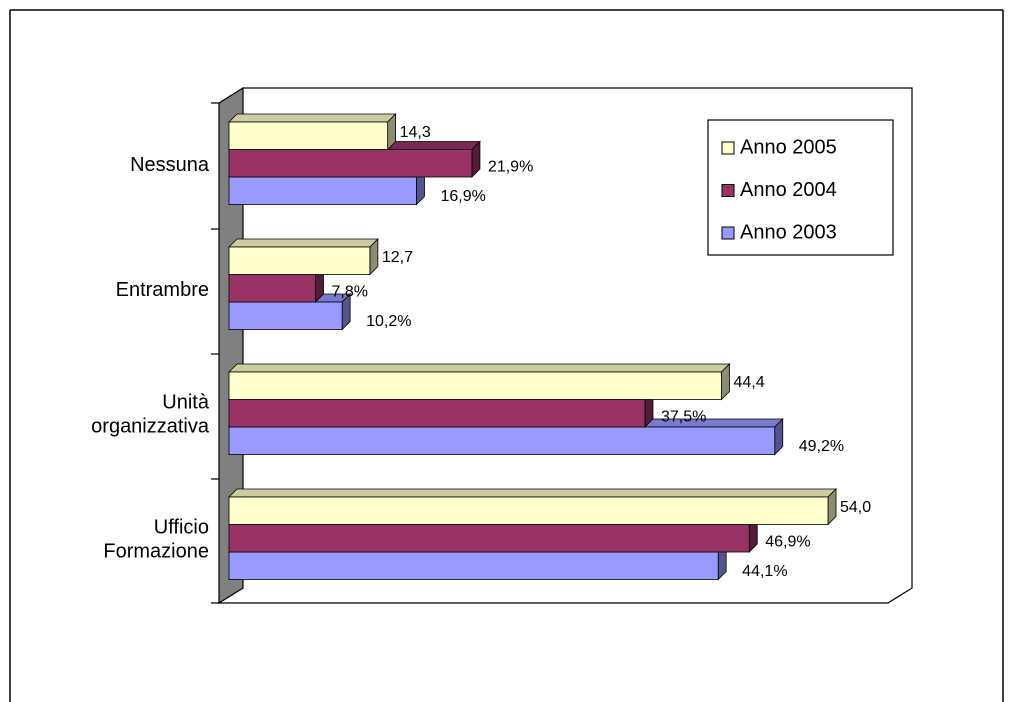 Image resolution: width=1013 pixels, height=702 pixels. Describe the element at coordinates (397, 257) in the screenshot. I see `data-label: 12,7` at that location.